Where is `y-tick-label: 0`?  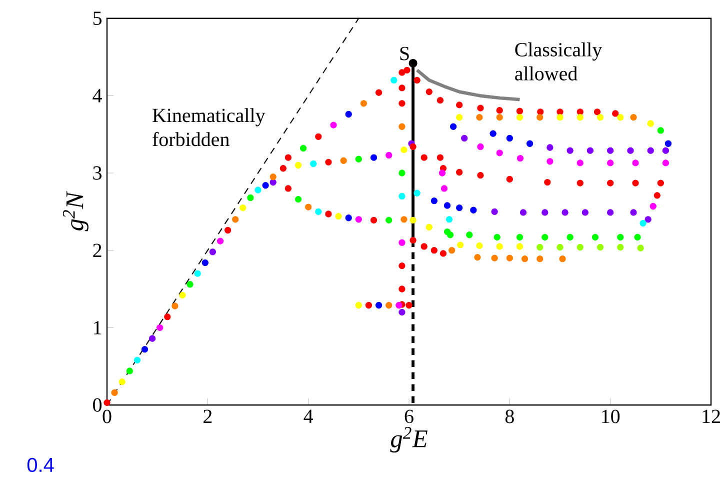 y-tick-label: 0 is located at coordinates (97, 405).